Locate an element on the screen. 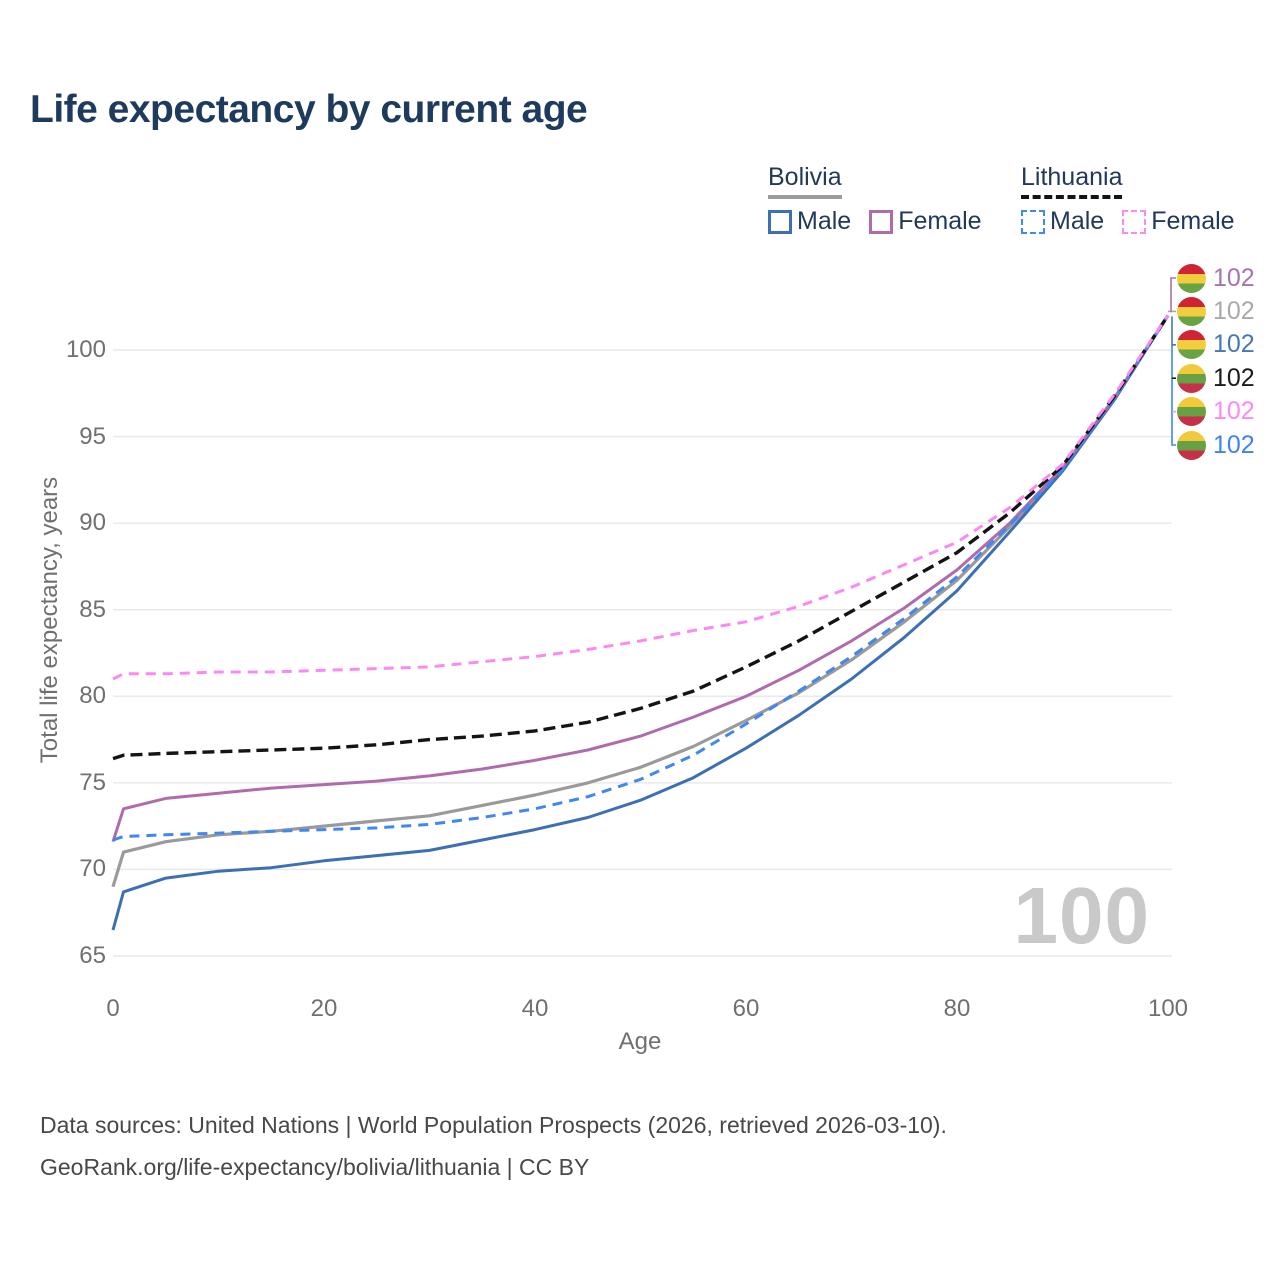  end-label-lithuania-female: 102 is located at coordinates (1216, 412).